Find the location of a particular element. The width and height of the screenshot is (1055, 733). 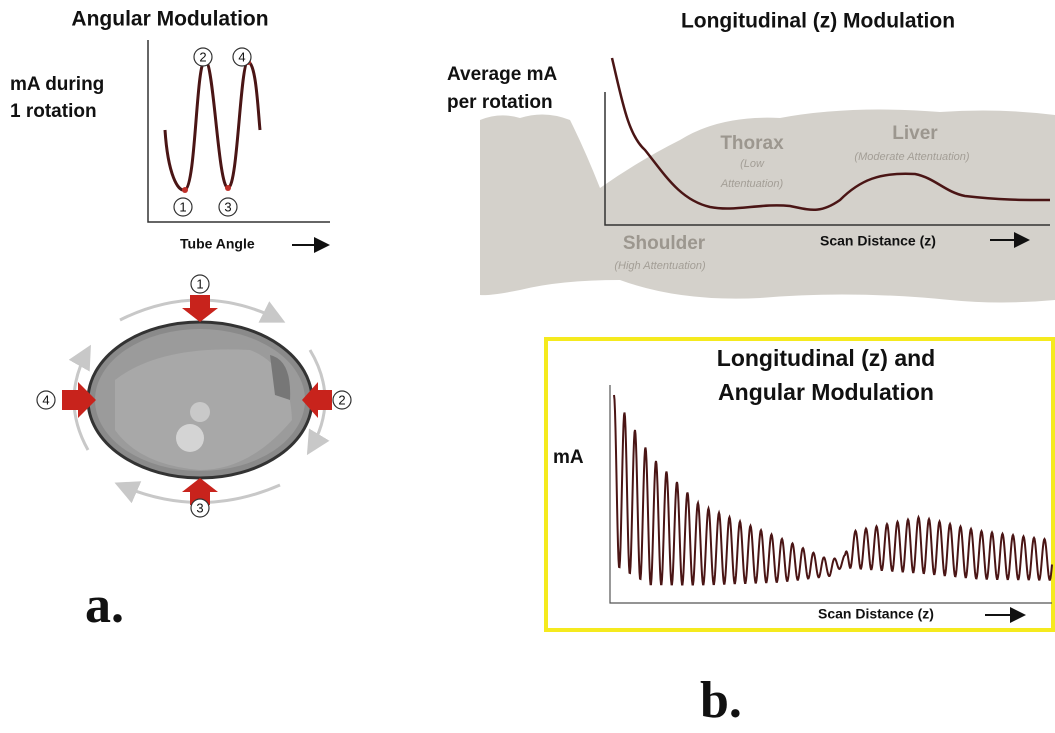

y-label: mA during is located at coordinates (57, 84).